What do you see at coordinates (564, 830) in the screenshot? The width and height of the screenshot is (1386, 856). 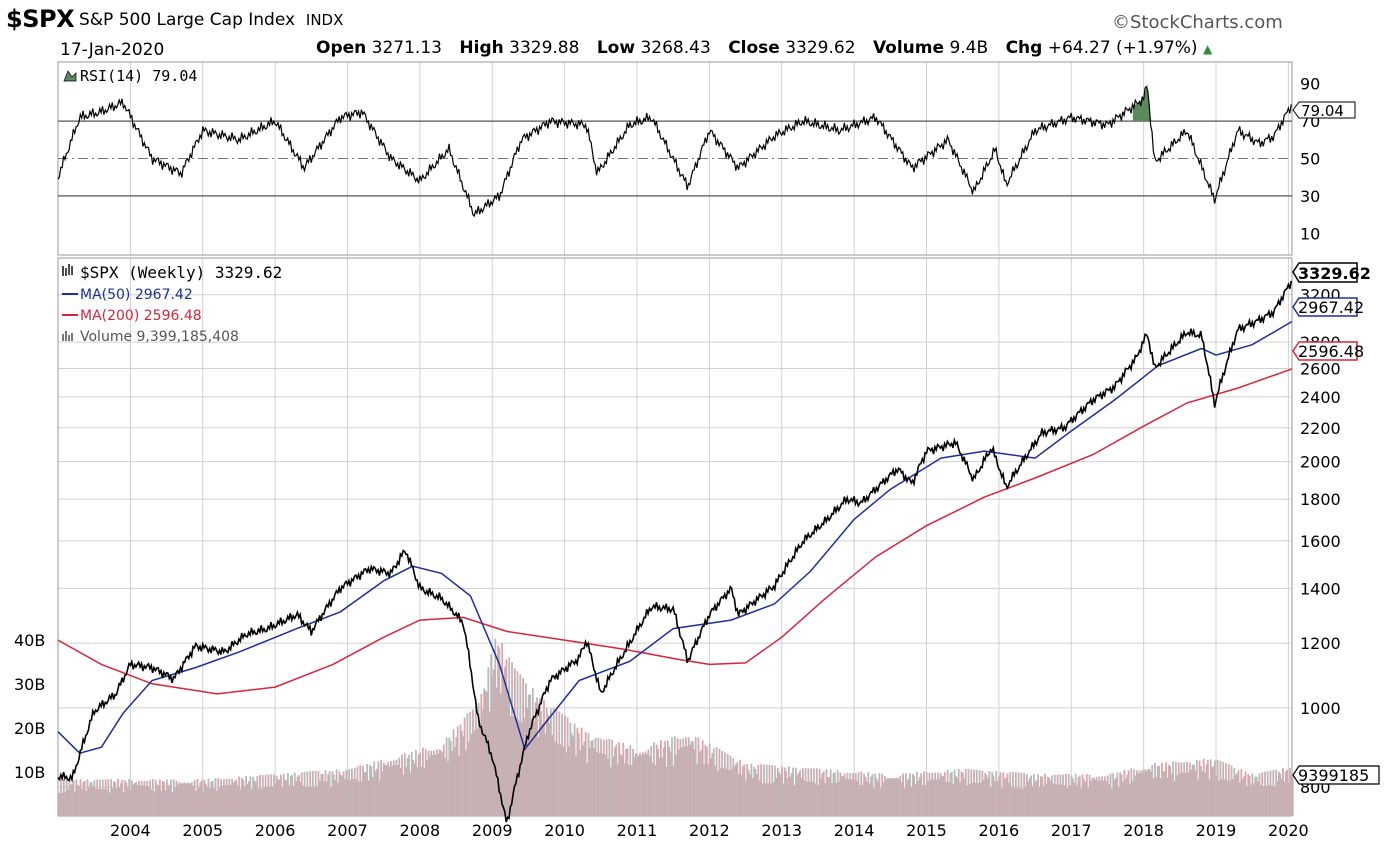 I see `year-tick-label: 2010` at bounding box center [564, 830].